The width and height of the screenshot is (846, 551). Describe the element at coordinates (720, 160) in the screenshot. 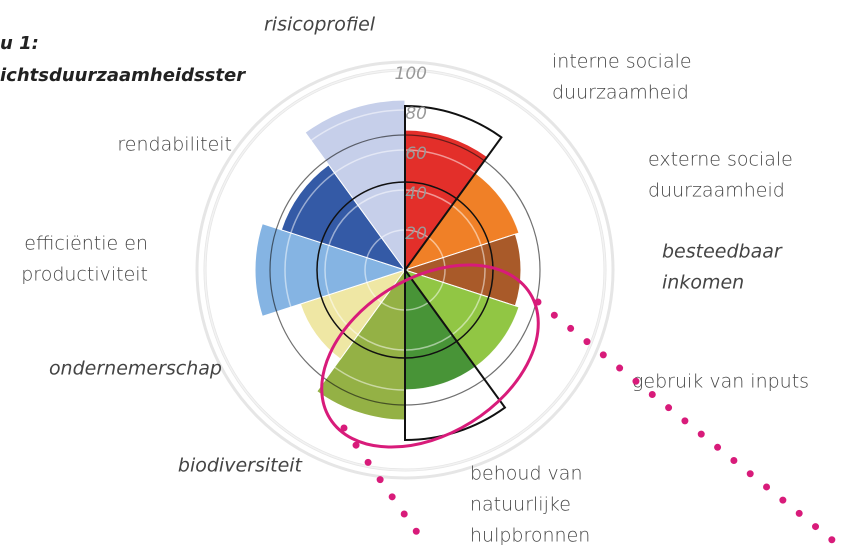

I see `category-label: externe sociale` at that location.